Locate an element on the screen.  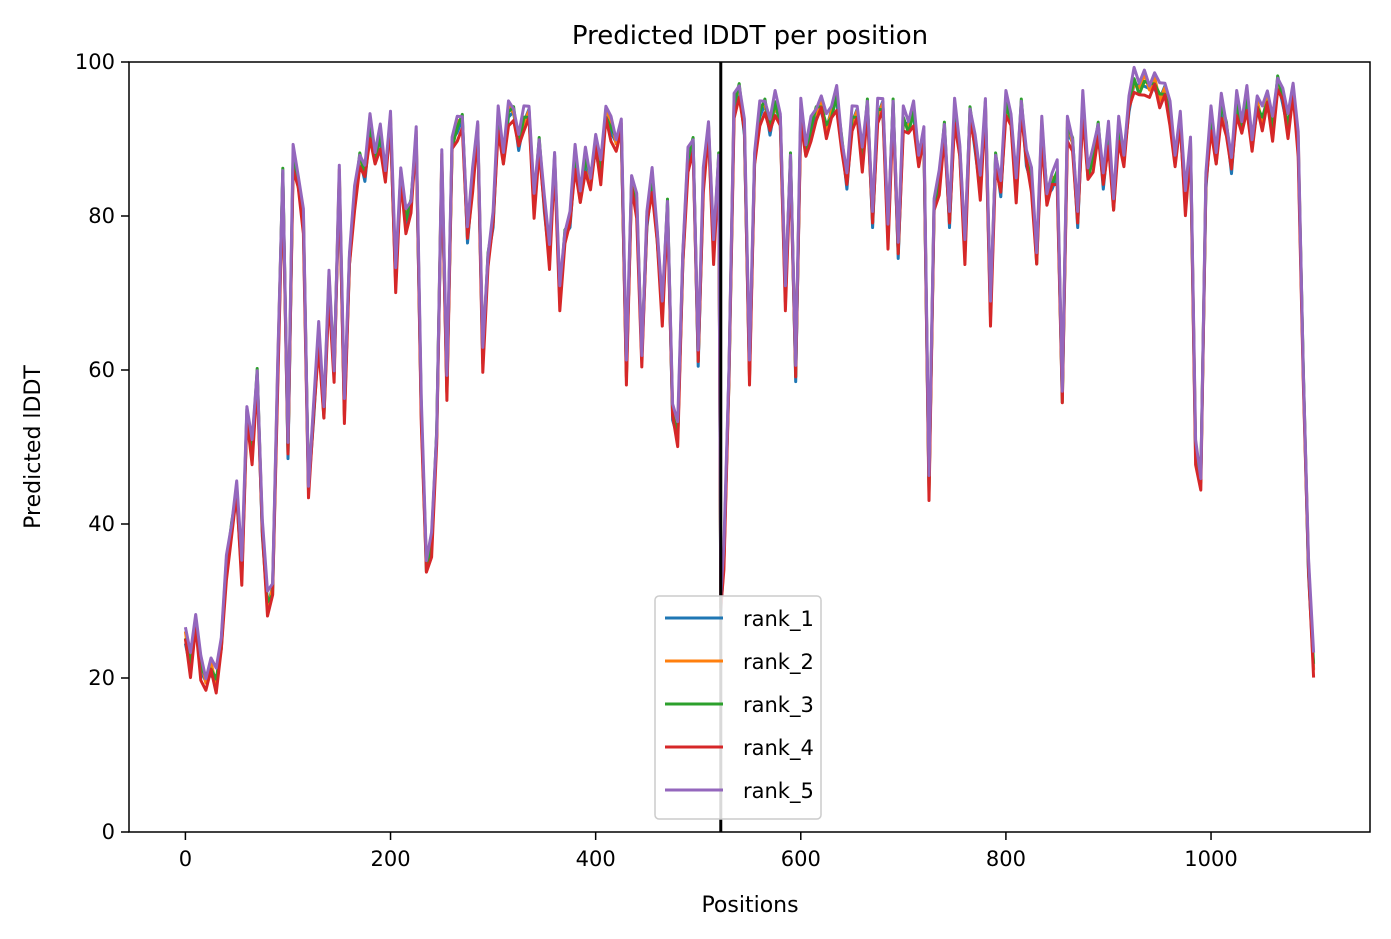
y-axis: 0 20 40 60 80 100 is located at coordinates (102, 447).